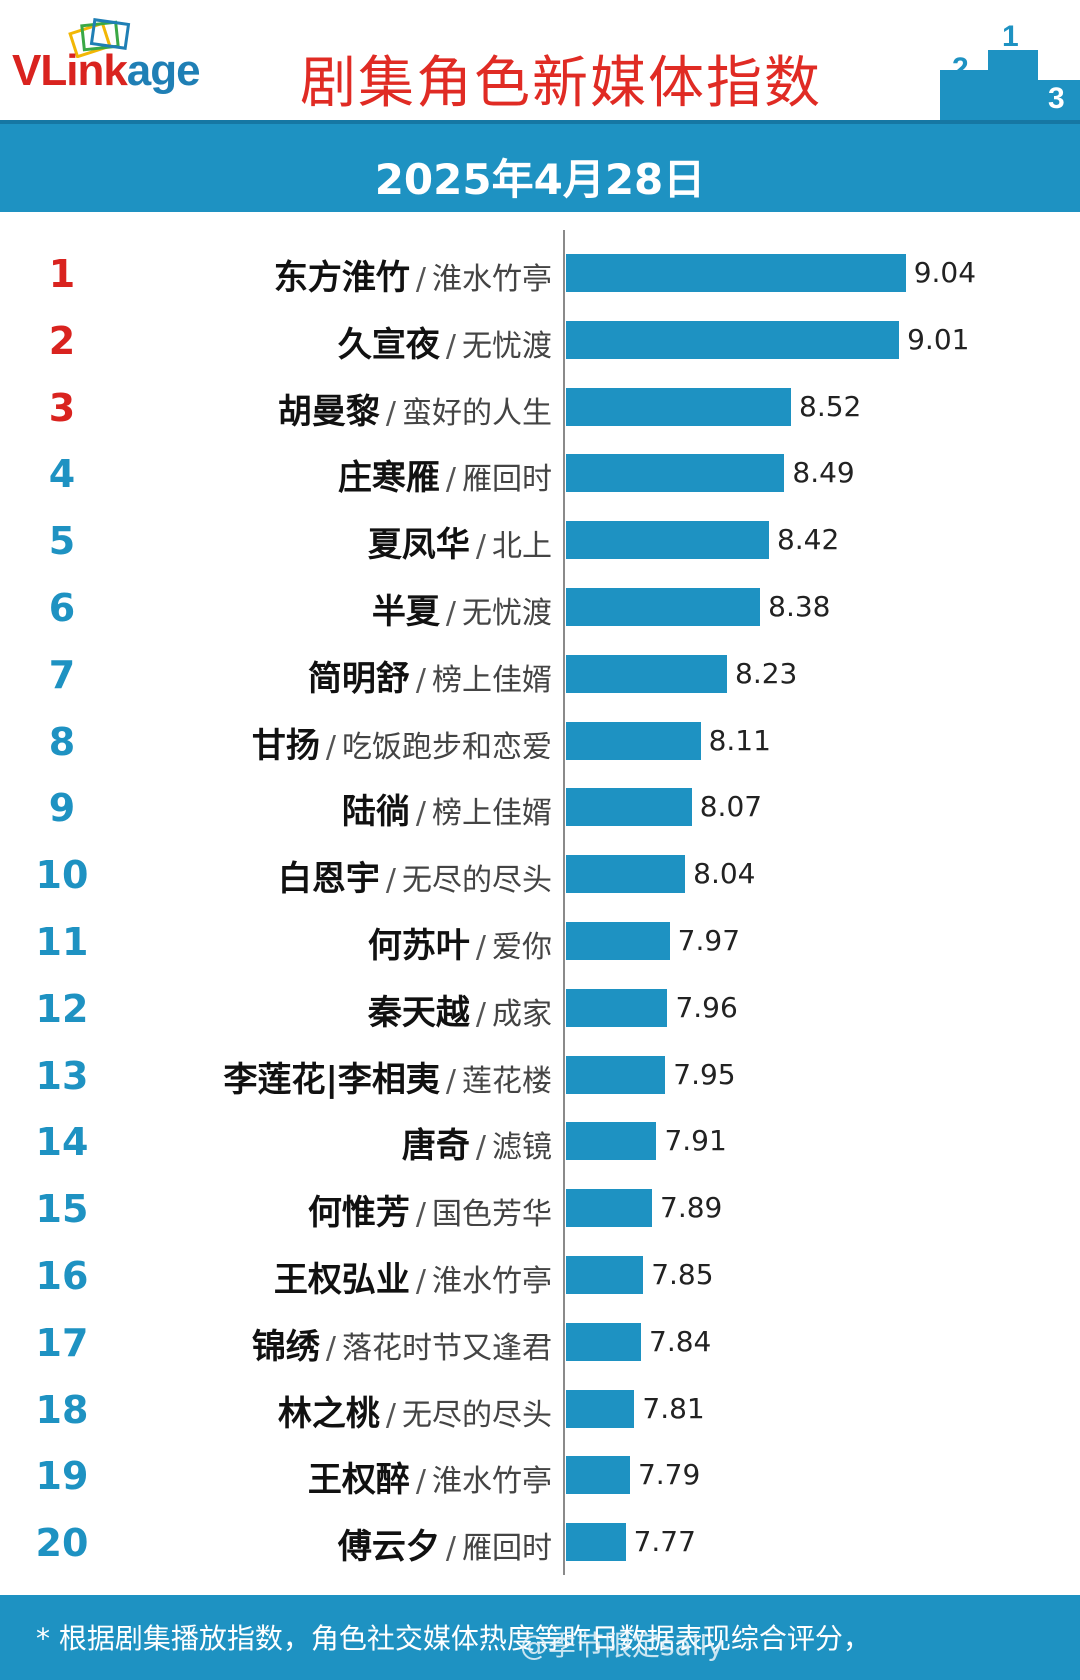  Describe the element at coordinates (522, 547) in the screenshot. I see `drama-title: 北上` at that location.